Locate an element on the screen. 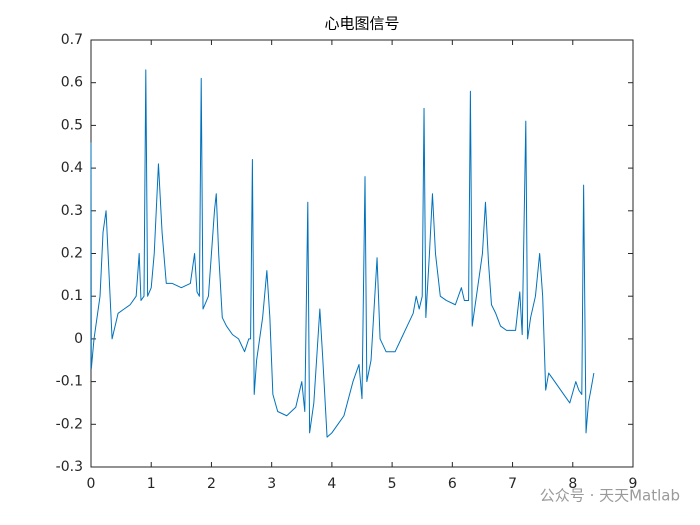 This screenshot has height=525, width=700. y-tick-label: 0.3 is located at coordinates (72, 211).